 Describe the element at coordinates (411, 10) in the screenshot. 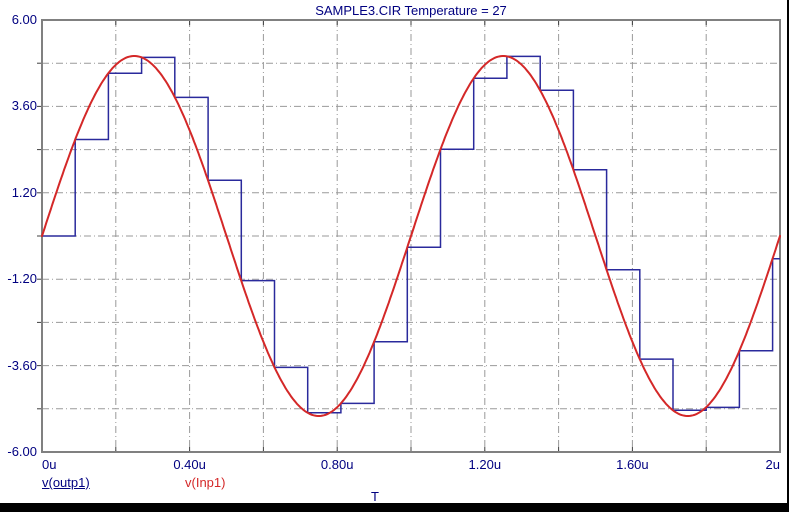

I see `chart-title: SAMPLE3.CIR Temperature = 27` at that location.